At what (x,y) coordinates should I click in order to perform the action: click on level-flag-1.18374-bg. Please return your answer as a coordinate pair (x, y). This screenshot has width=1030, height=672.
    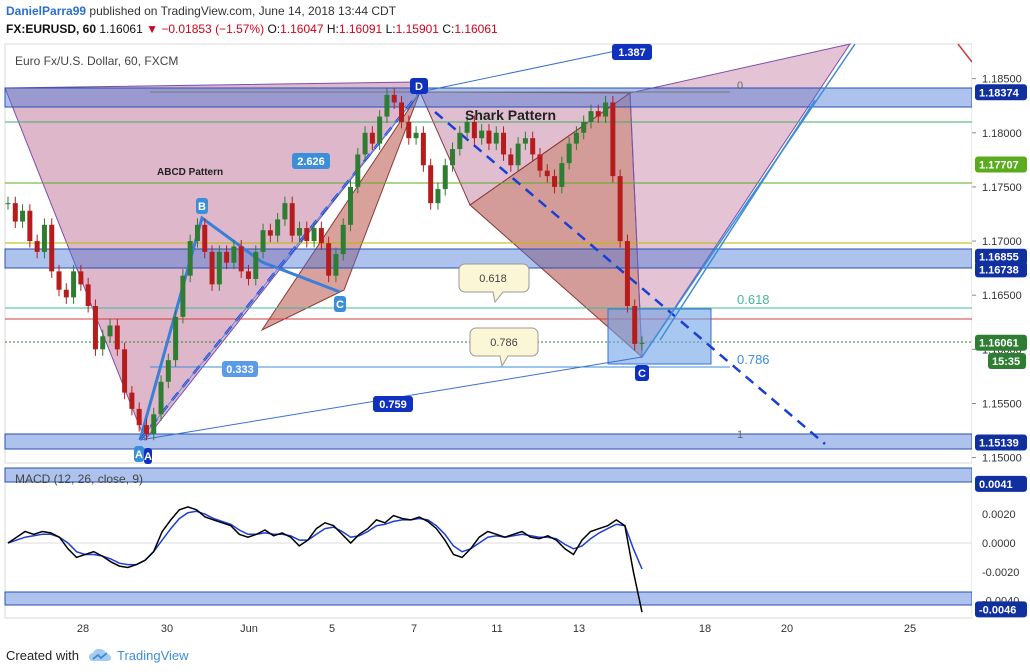
    Looking at the image, I should click on (1001, 92).